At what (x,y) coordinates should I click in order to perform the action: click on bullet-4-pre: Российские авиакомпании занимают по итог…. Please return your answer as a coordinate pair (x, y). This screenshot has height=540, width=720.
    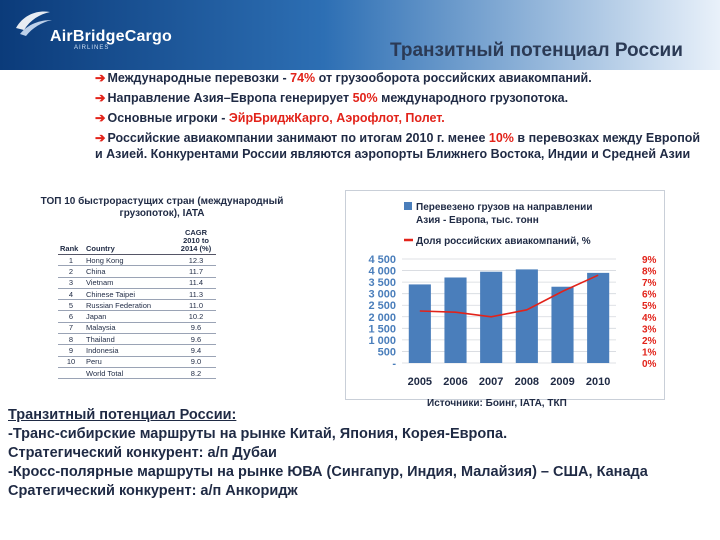
    Looking at the image, I should click on (298, 138).